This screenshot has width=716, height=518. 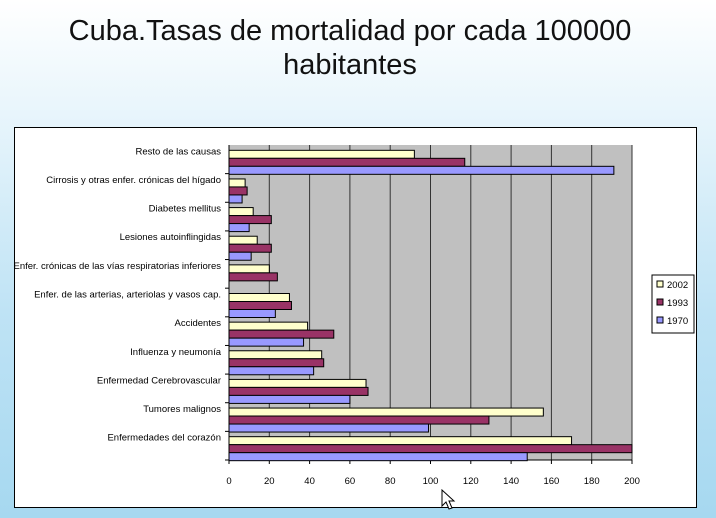 I want to click on x-tick-label: 20, so click(x=269, y=481).